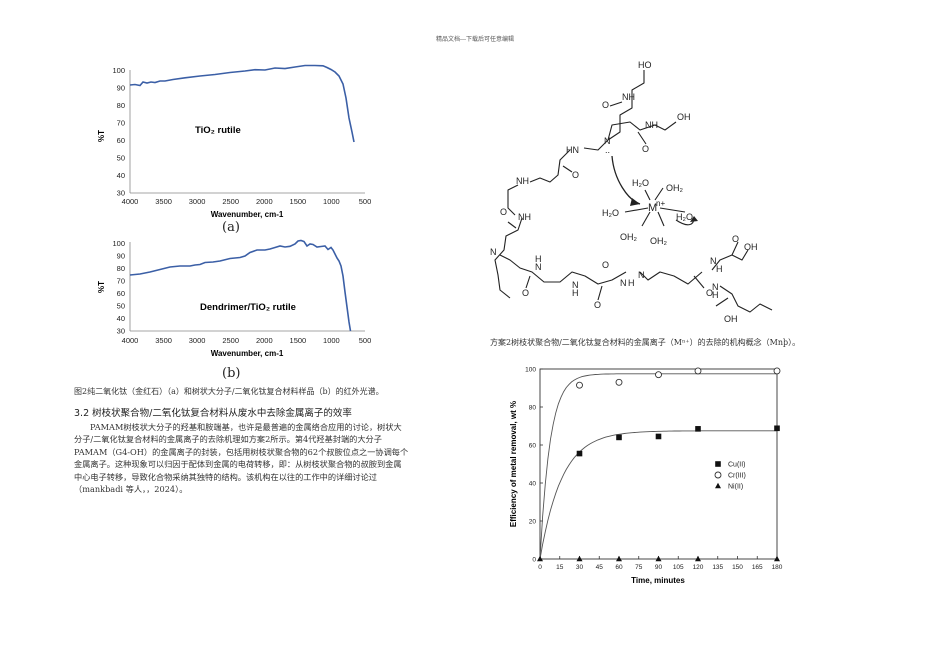 This screenshot has height=672, width=950. I want to click on y-tick-label: 100, so click(530, 370).